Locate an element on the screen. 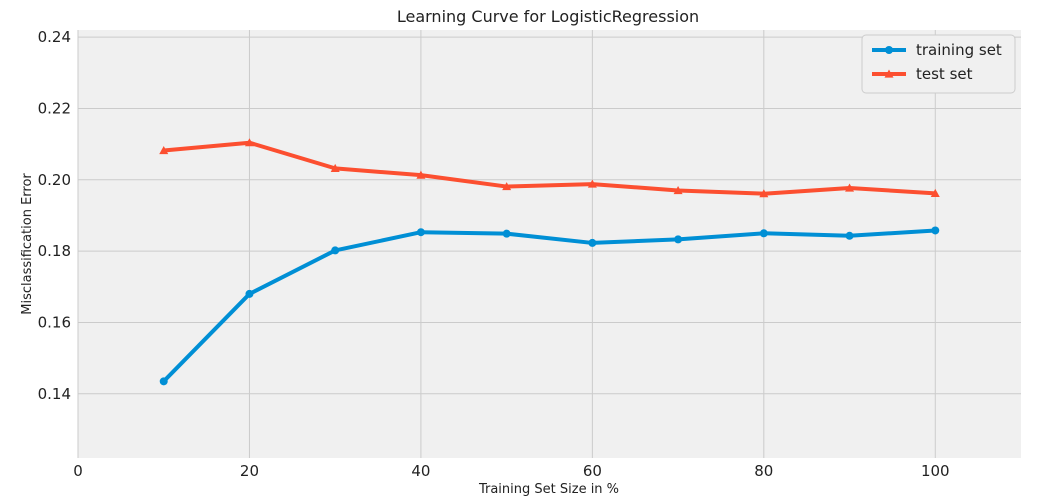 This screenshot has width=1038, height=503. legend-label: test set is located at coordinates (944, 74).